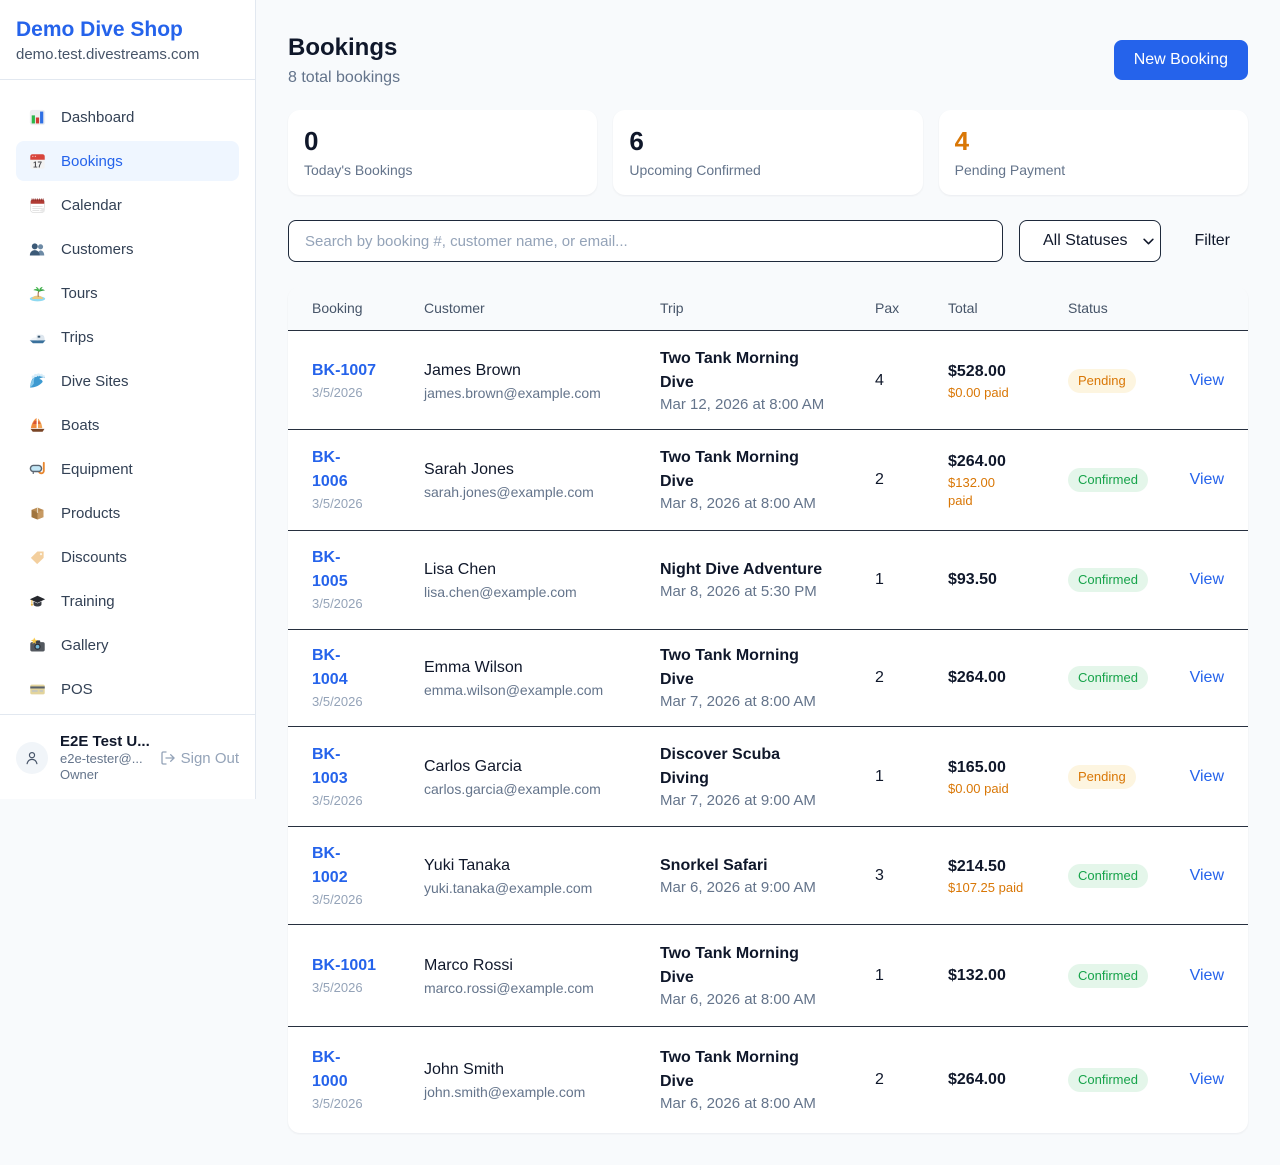 This screenshot has height=1165, width=1280. I want to click on svg-text: 17, so click(37, 164).